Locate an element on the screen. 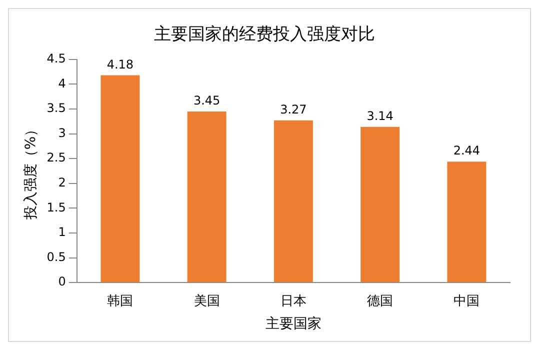 The image size is (539, 350). y-tick-label: 4.5 is located at coordinates (56, 59).